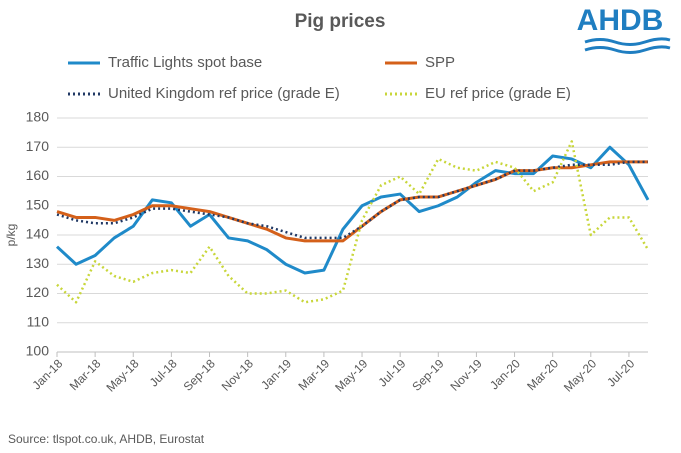  What do you see at coordinates (38, 234) in the screenshot?
I see `y-tick-label: 140` at bounding box center [38, 234].